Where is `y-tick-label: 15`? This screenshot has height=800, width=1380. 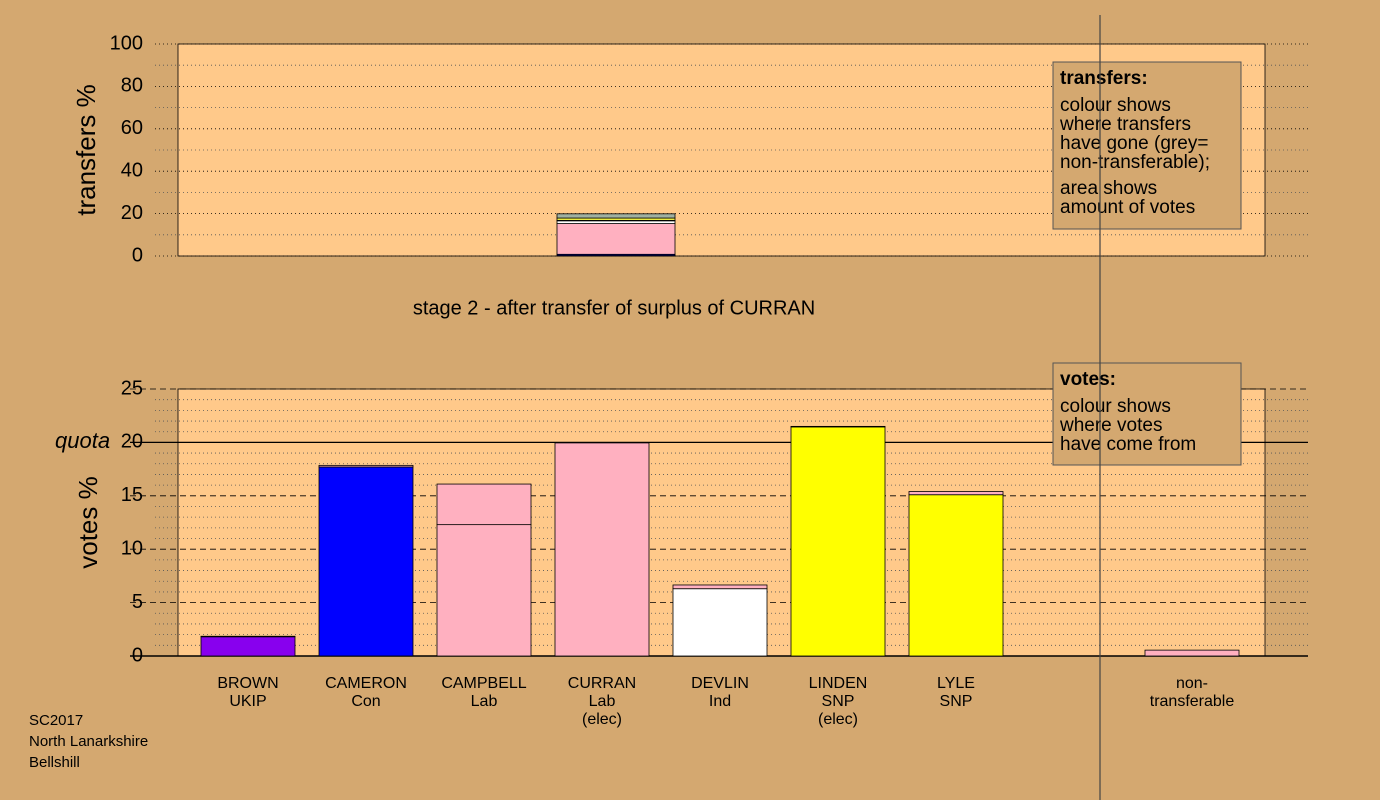
y-tick-label: 15 is located at coordinates (132, 495).